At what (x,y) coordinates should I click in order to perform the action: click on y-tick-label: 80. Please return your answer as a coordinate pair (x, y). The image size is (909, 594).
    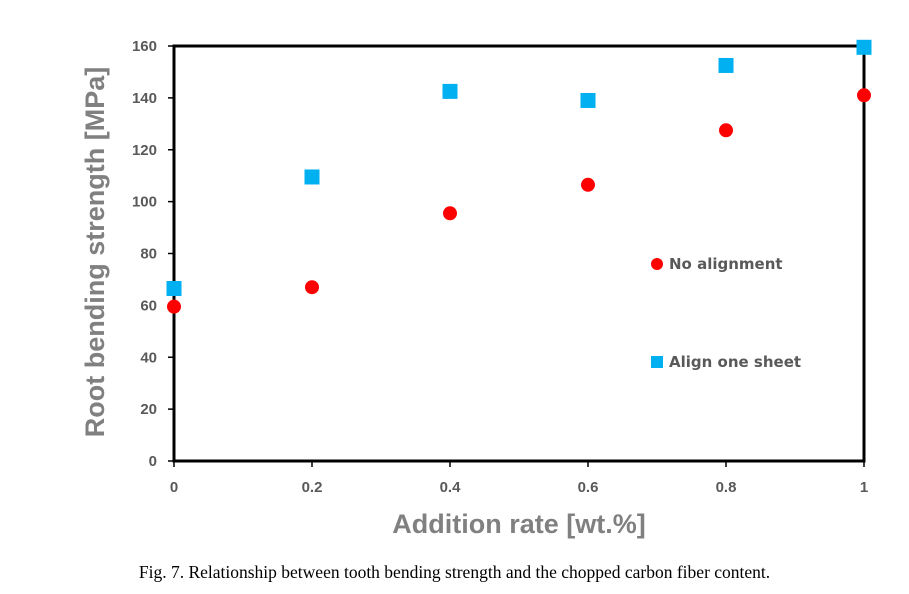
    Looking at the image, I should click on (148, 254).